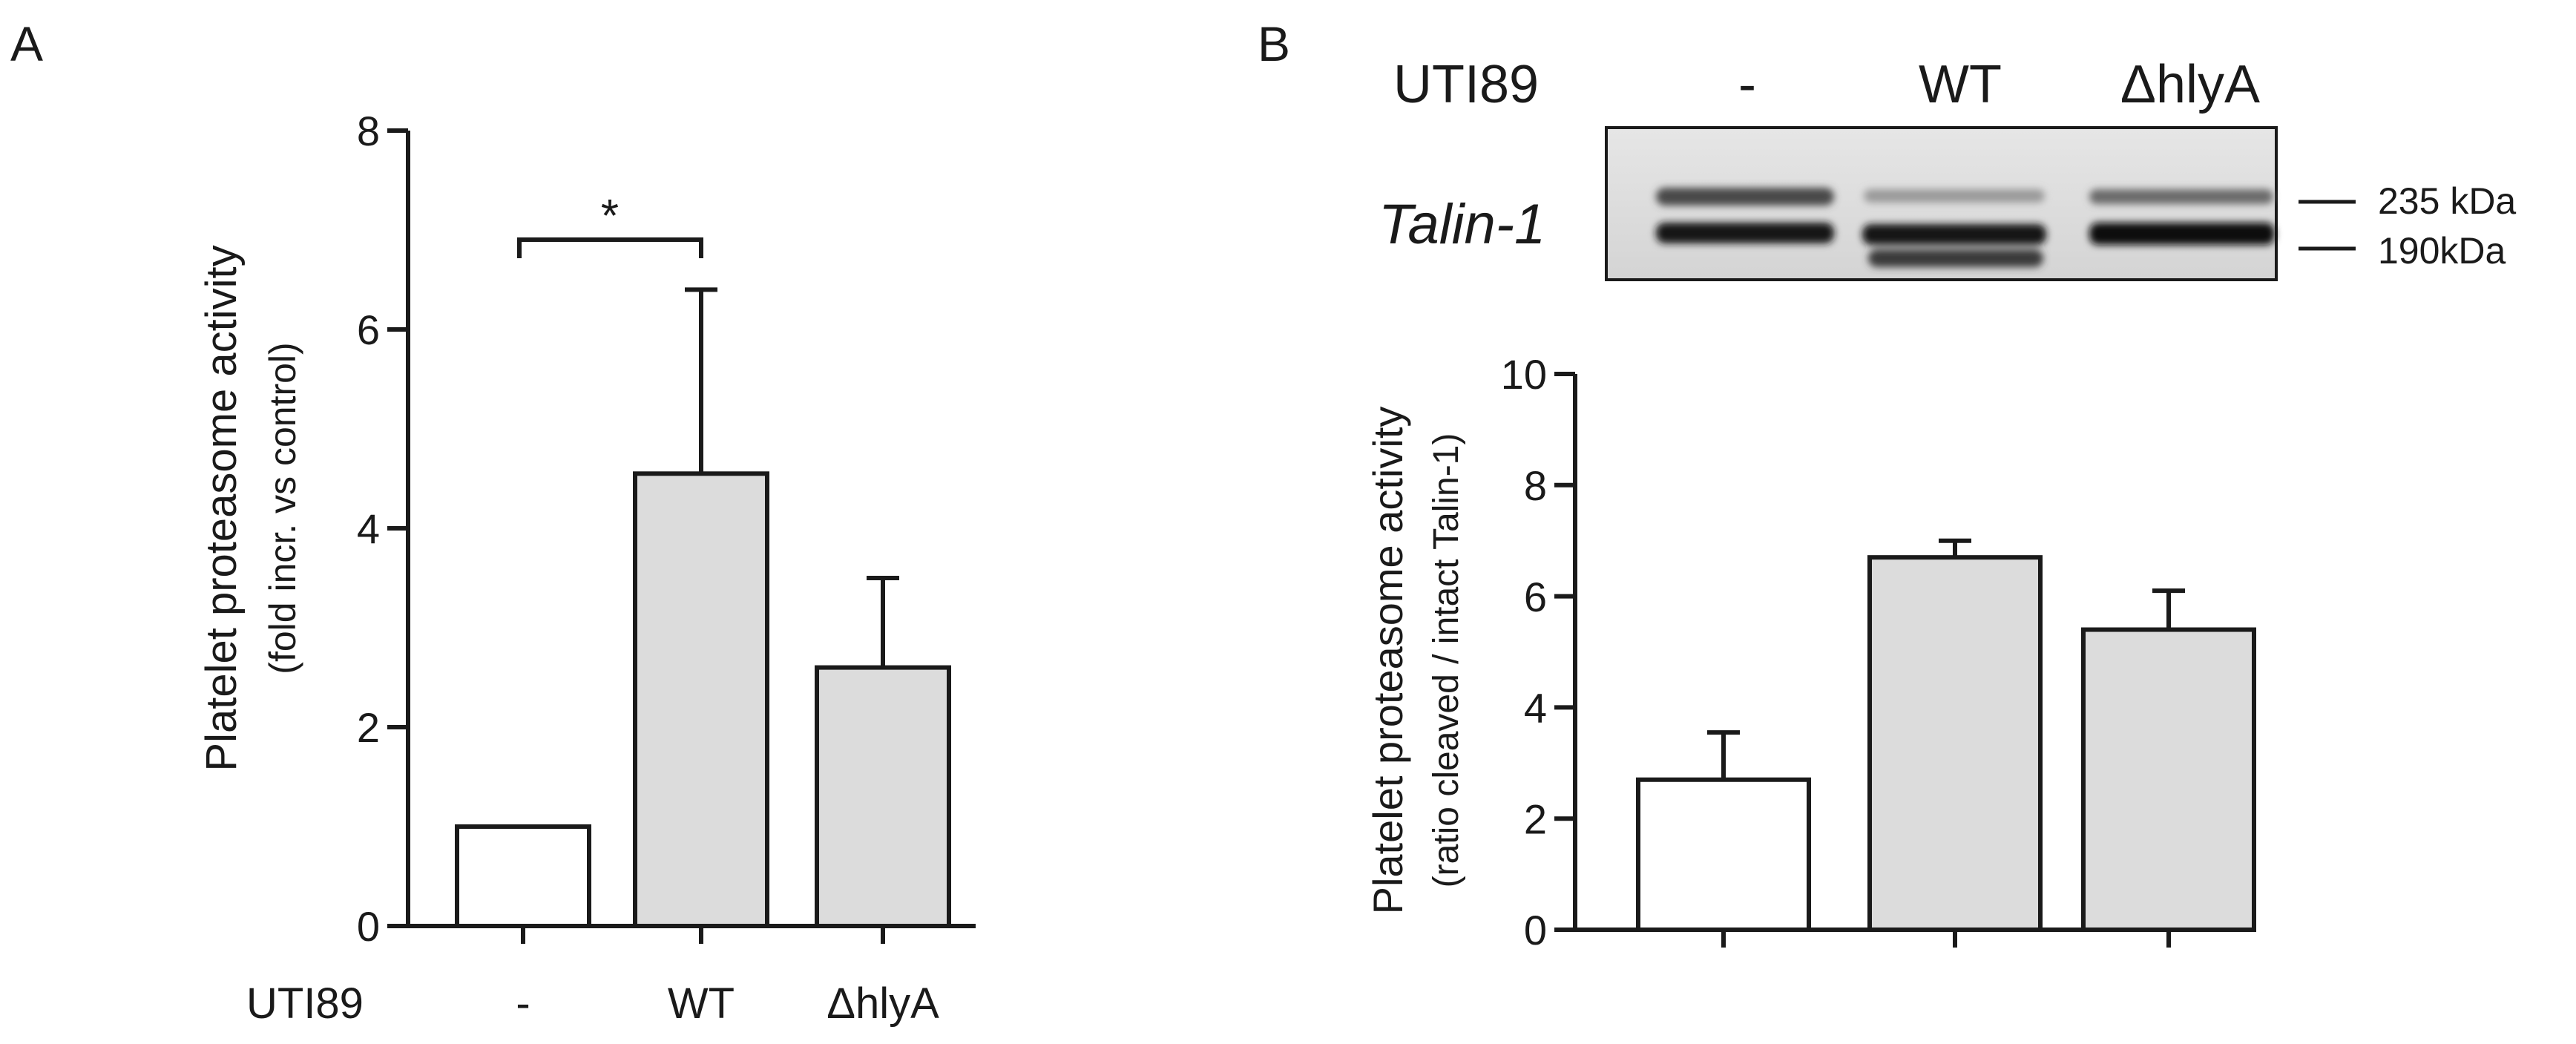 The width and height of the screenshot is (2576, 1044). Describe the element at coordinates (523, 876) in the screenshot. I see `panel-a-bar-control` at that location.